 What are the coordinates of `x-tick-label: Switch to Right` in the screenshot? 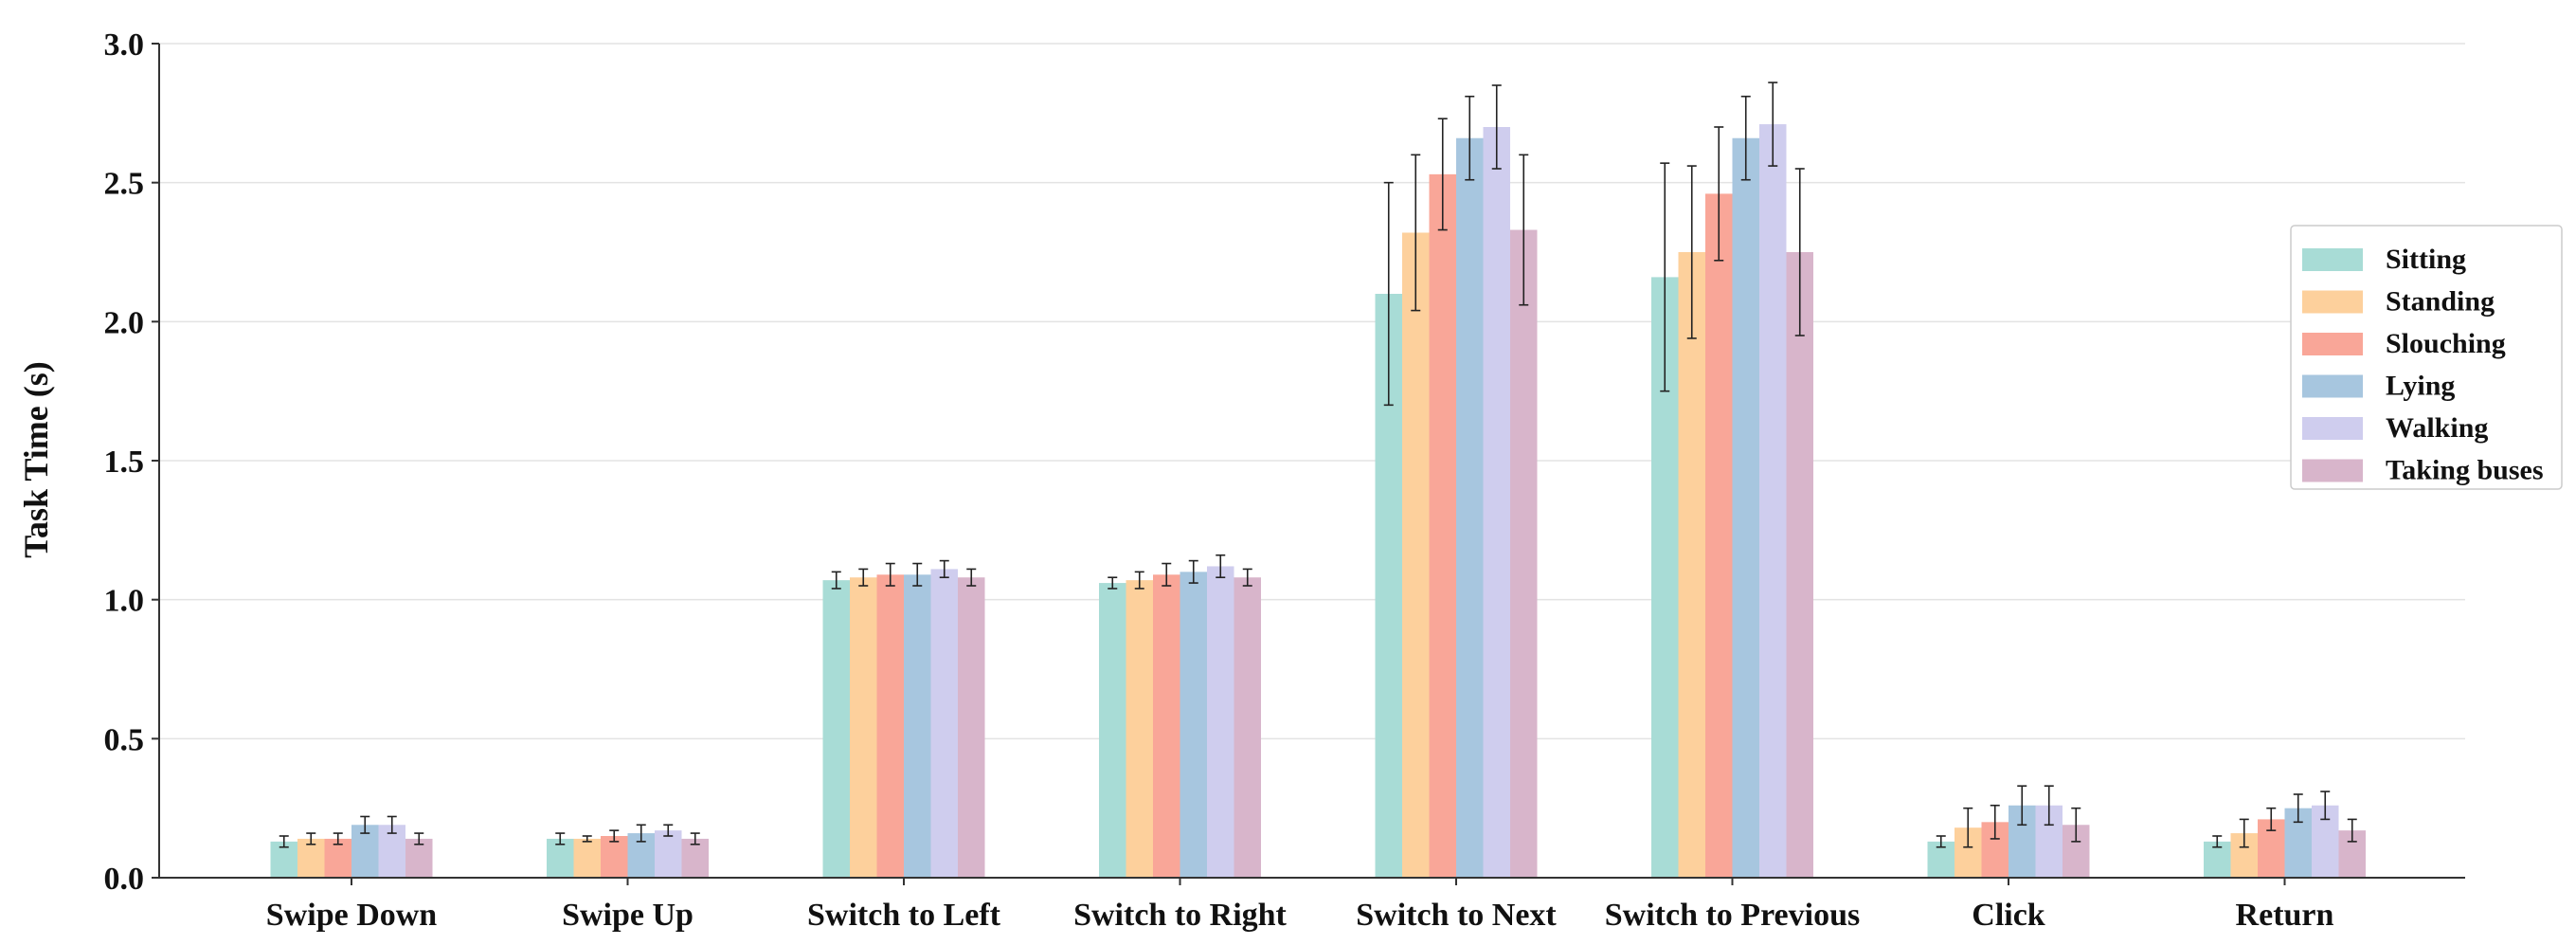 It's located at (1180, 915).